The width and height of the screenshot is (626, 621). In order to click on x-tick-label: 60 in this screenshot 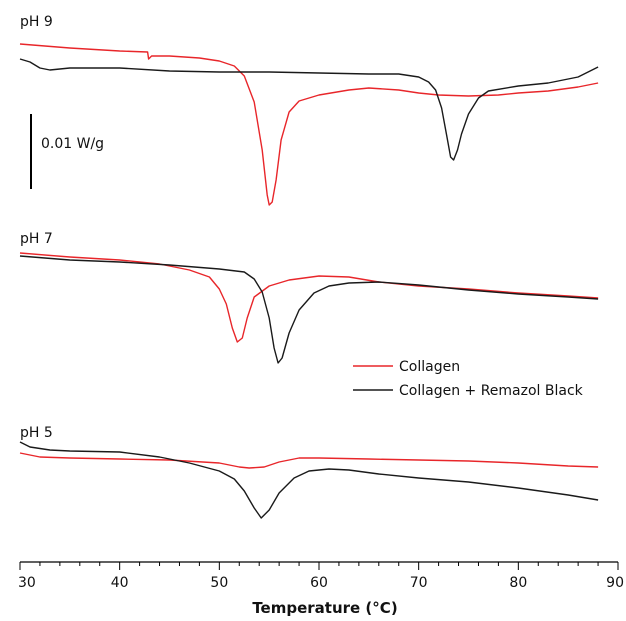, I will do `click(319, 583)`.